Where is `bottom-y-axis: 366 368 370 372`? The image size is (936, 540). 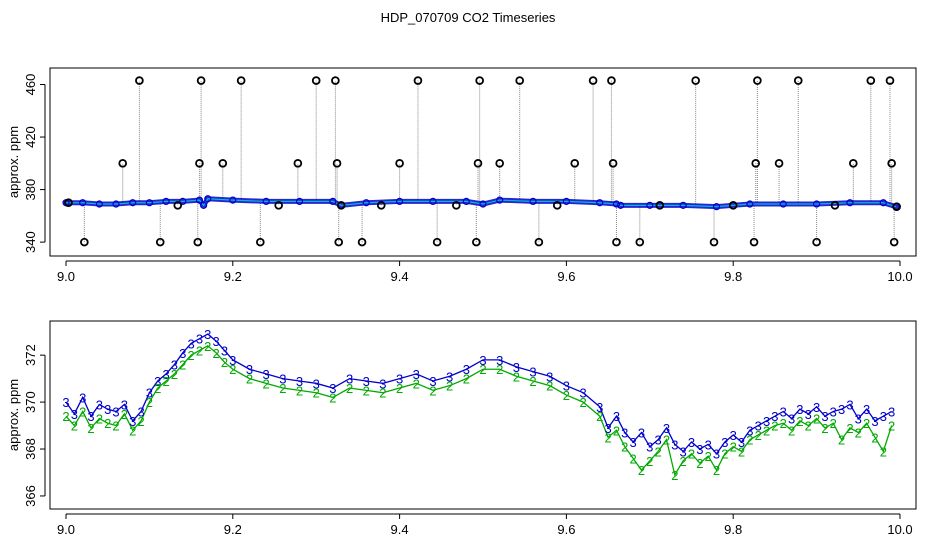
bottom-y-axis: 366 368 370 372 is located at coordinates (34, 425).